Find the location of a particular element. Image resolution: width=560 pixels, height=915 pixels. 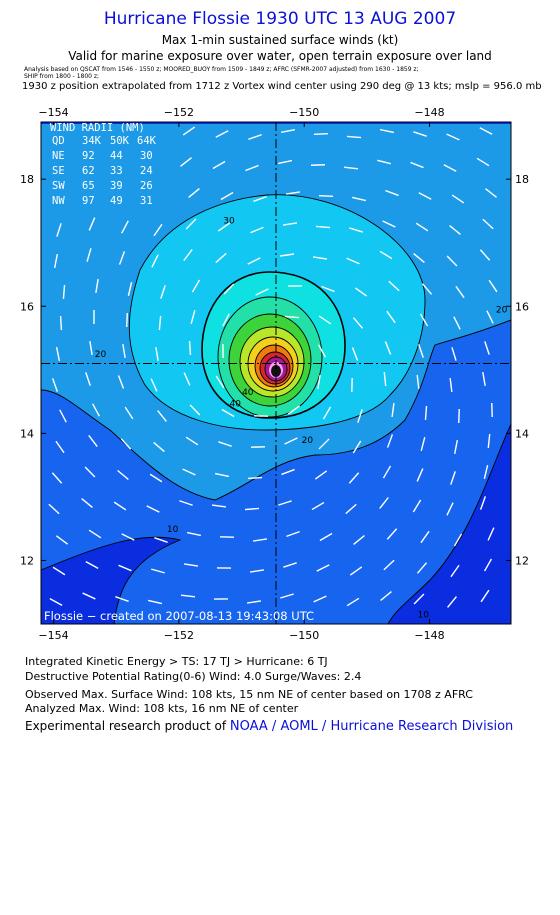

y-tick-label-right: 16 is located at coordinates (522, 306).